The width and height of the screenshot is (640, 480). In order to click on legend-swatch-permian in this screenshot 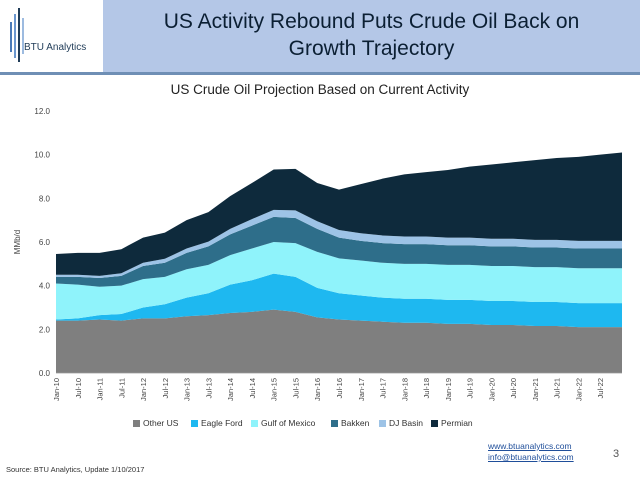, I will do `click(434, 423)`.